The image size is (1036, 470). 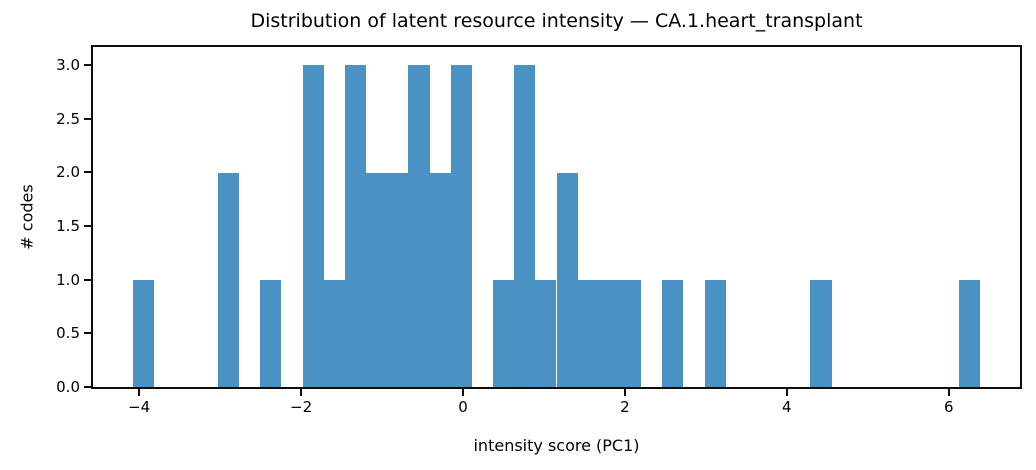 What do you see at coordinates (68, 333) in the screenshot?
I see `y-tick-label: 0.5` at bounding box center [68, 333].